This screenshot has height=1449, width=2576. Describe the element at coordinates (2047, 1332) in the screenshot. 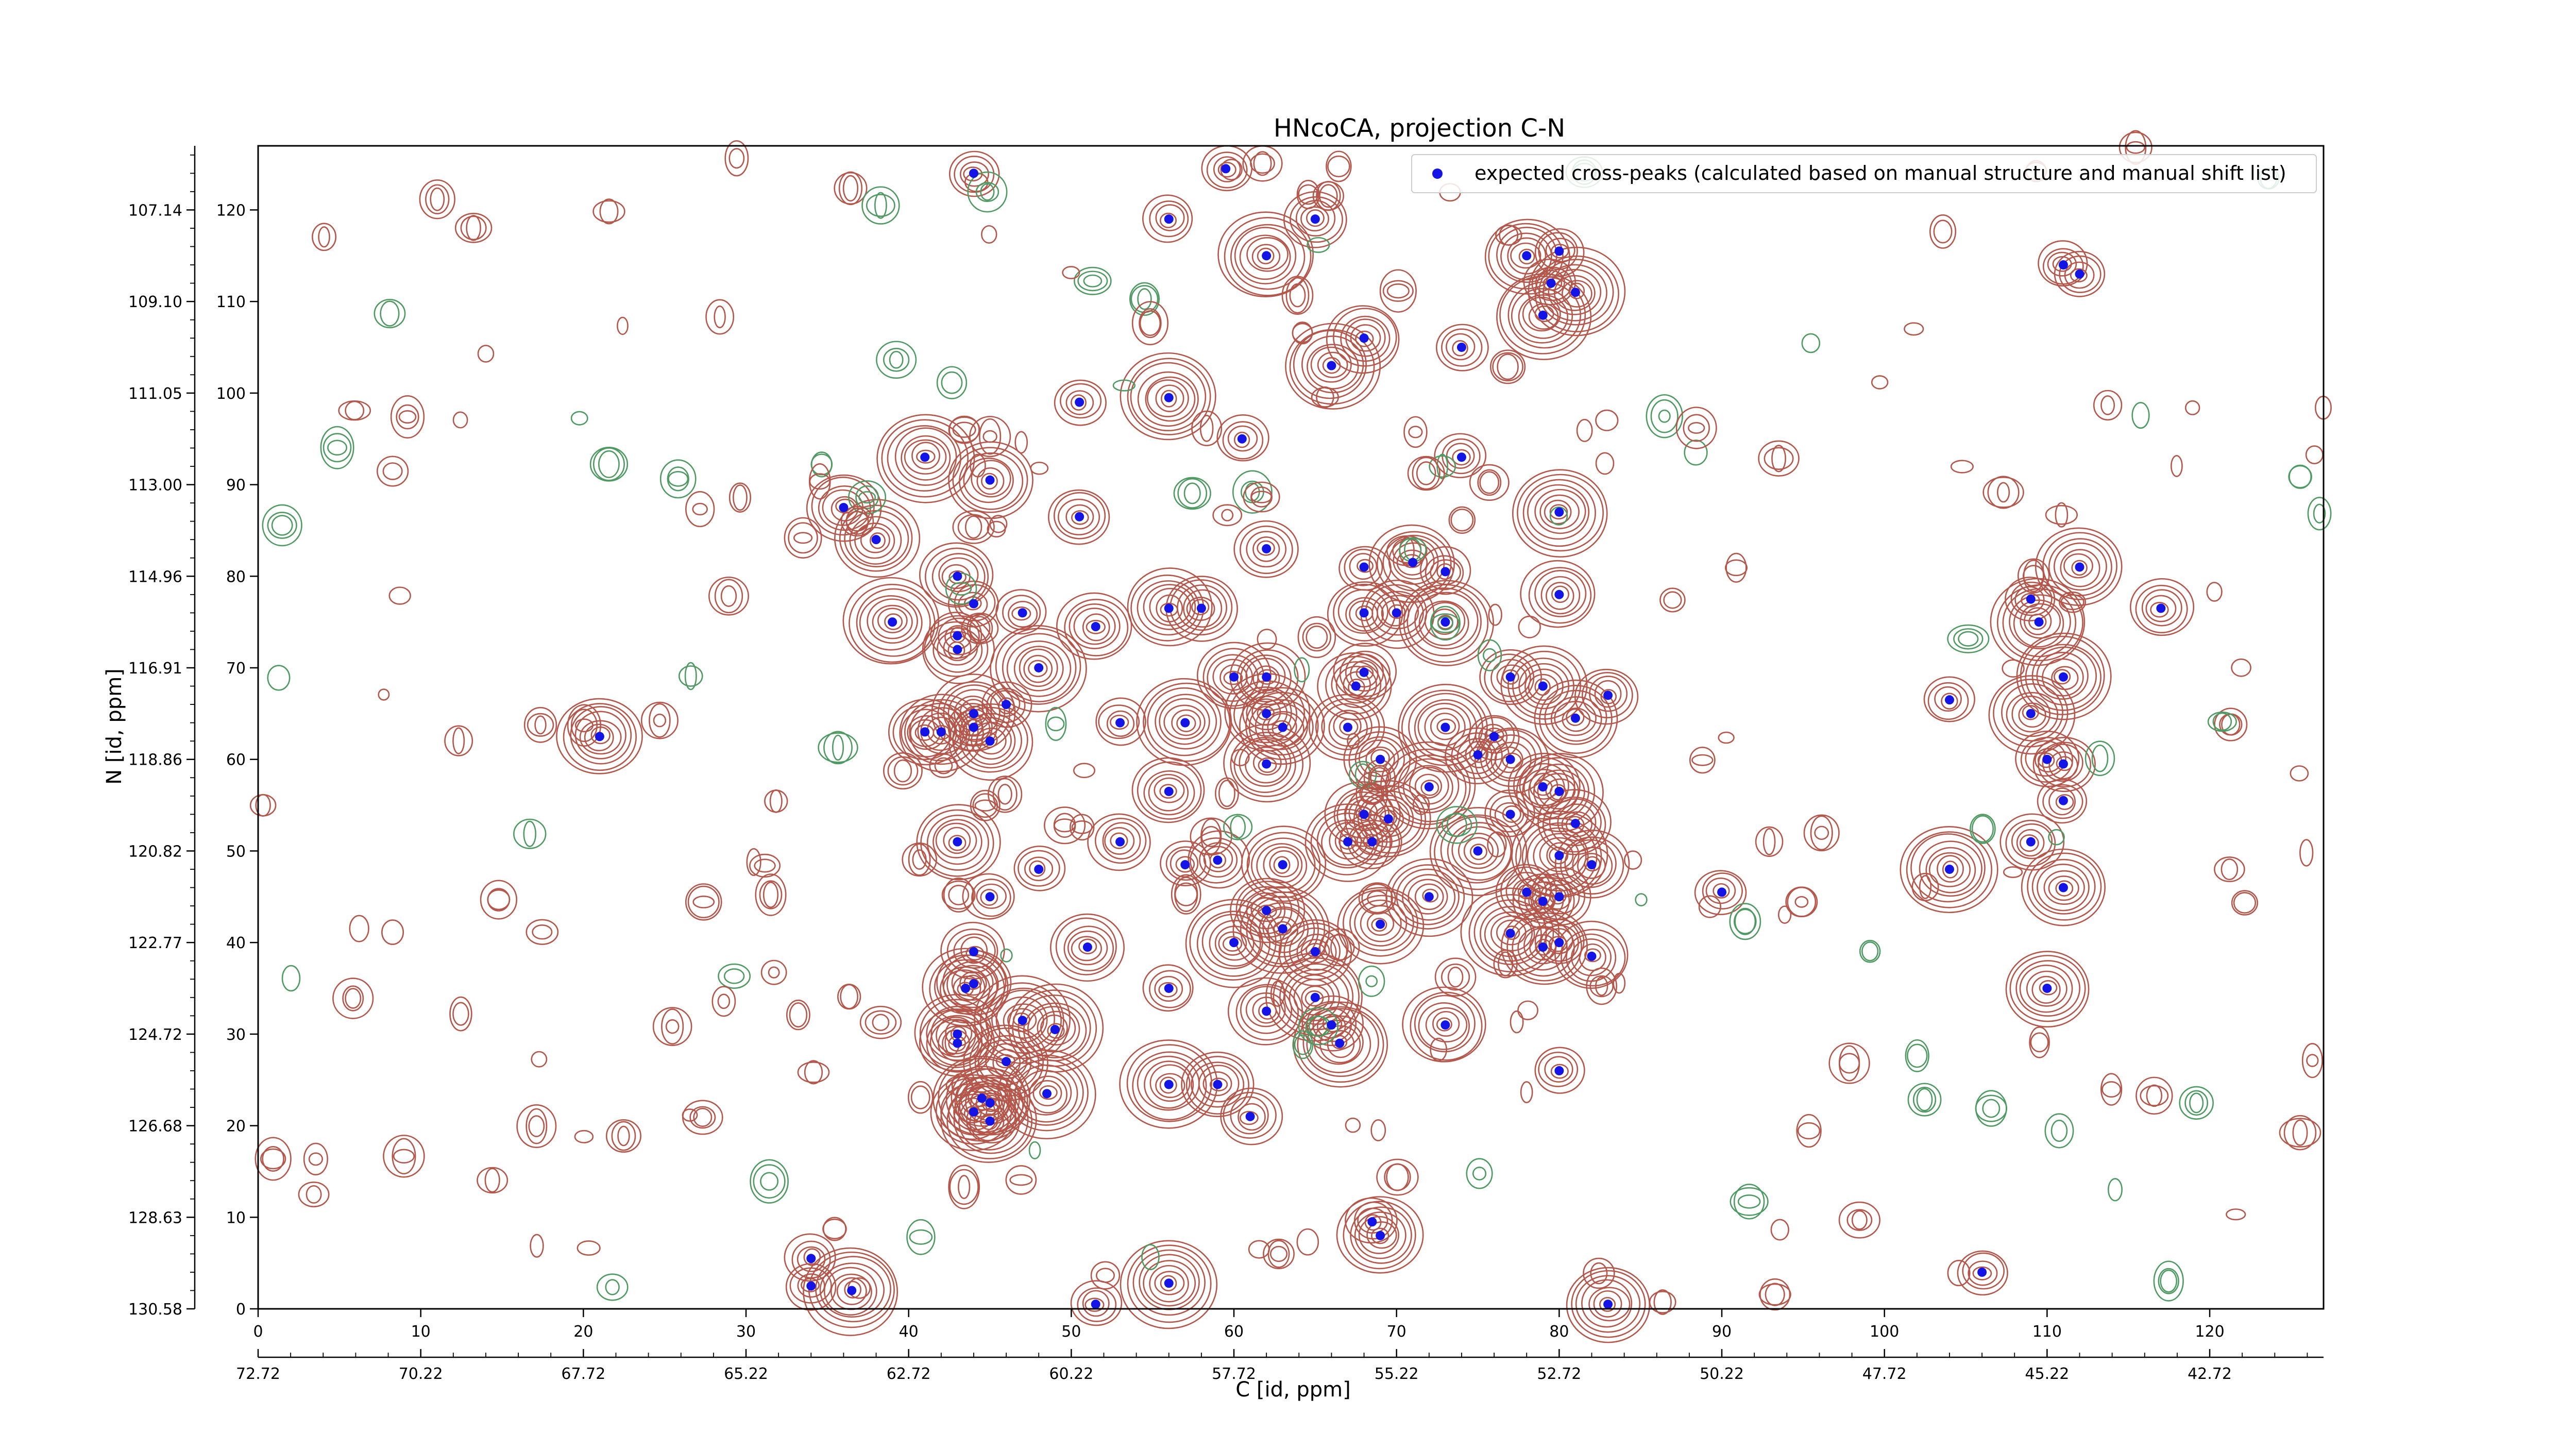

I see `x-tick-label: 110` at that location.